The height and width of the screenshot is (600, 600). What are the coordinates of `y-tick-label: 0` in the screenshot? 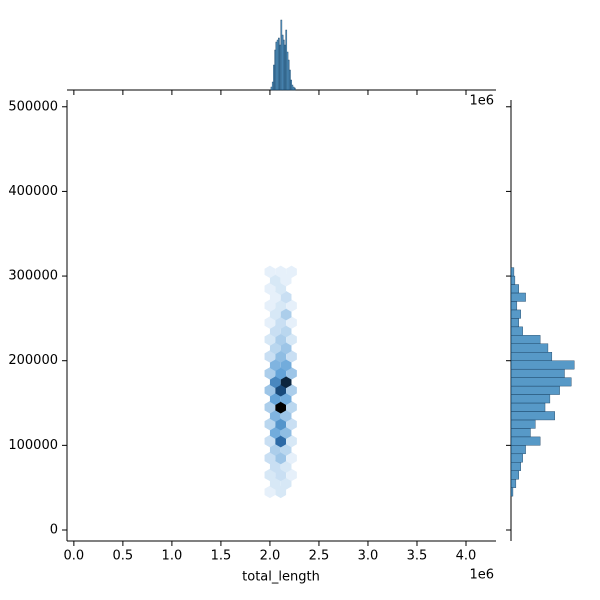 It's located at (54, 529).